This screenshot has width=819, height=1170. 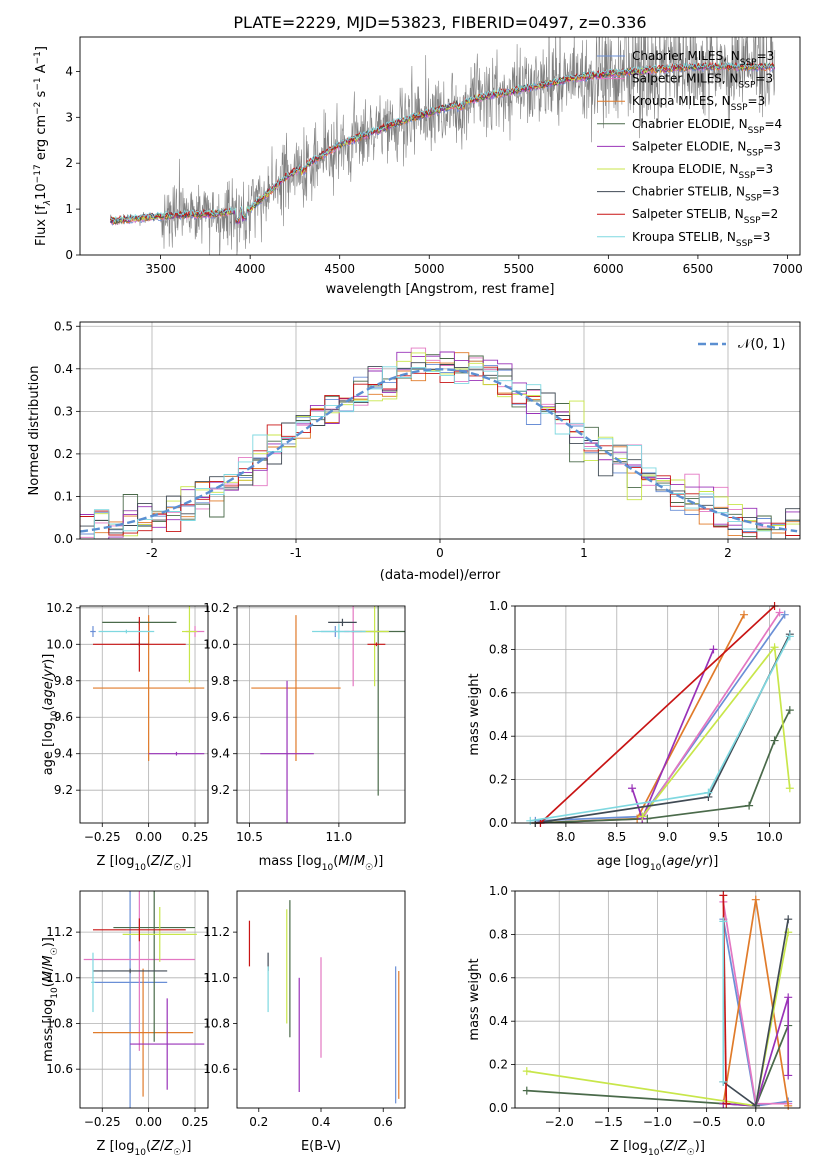 What do you see at coordinates (752, 221) in the screenshot?
I see `spectrum-legend-label-sub-7: SSP` at bounding box center [752, 221].